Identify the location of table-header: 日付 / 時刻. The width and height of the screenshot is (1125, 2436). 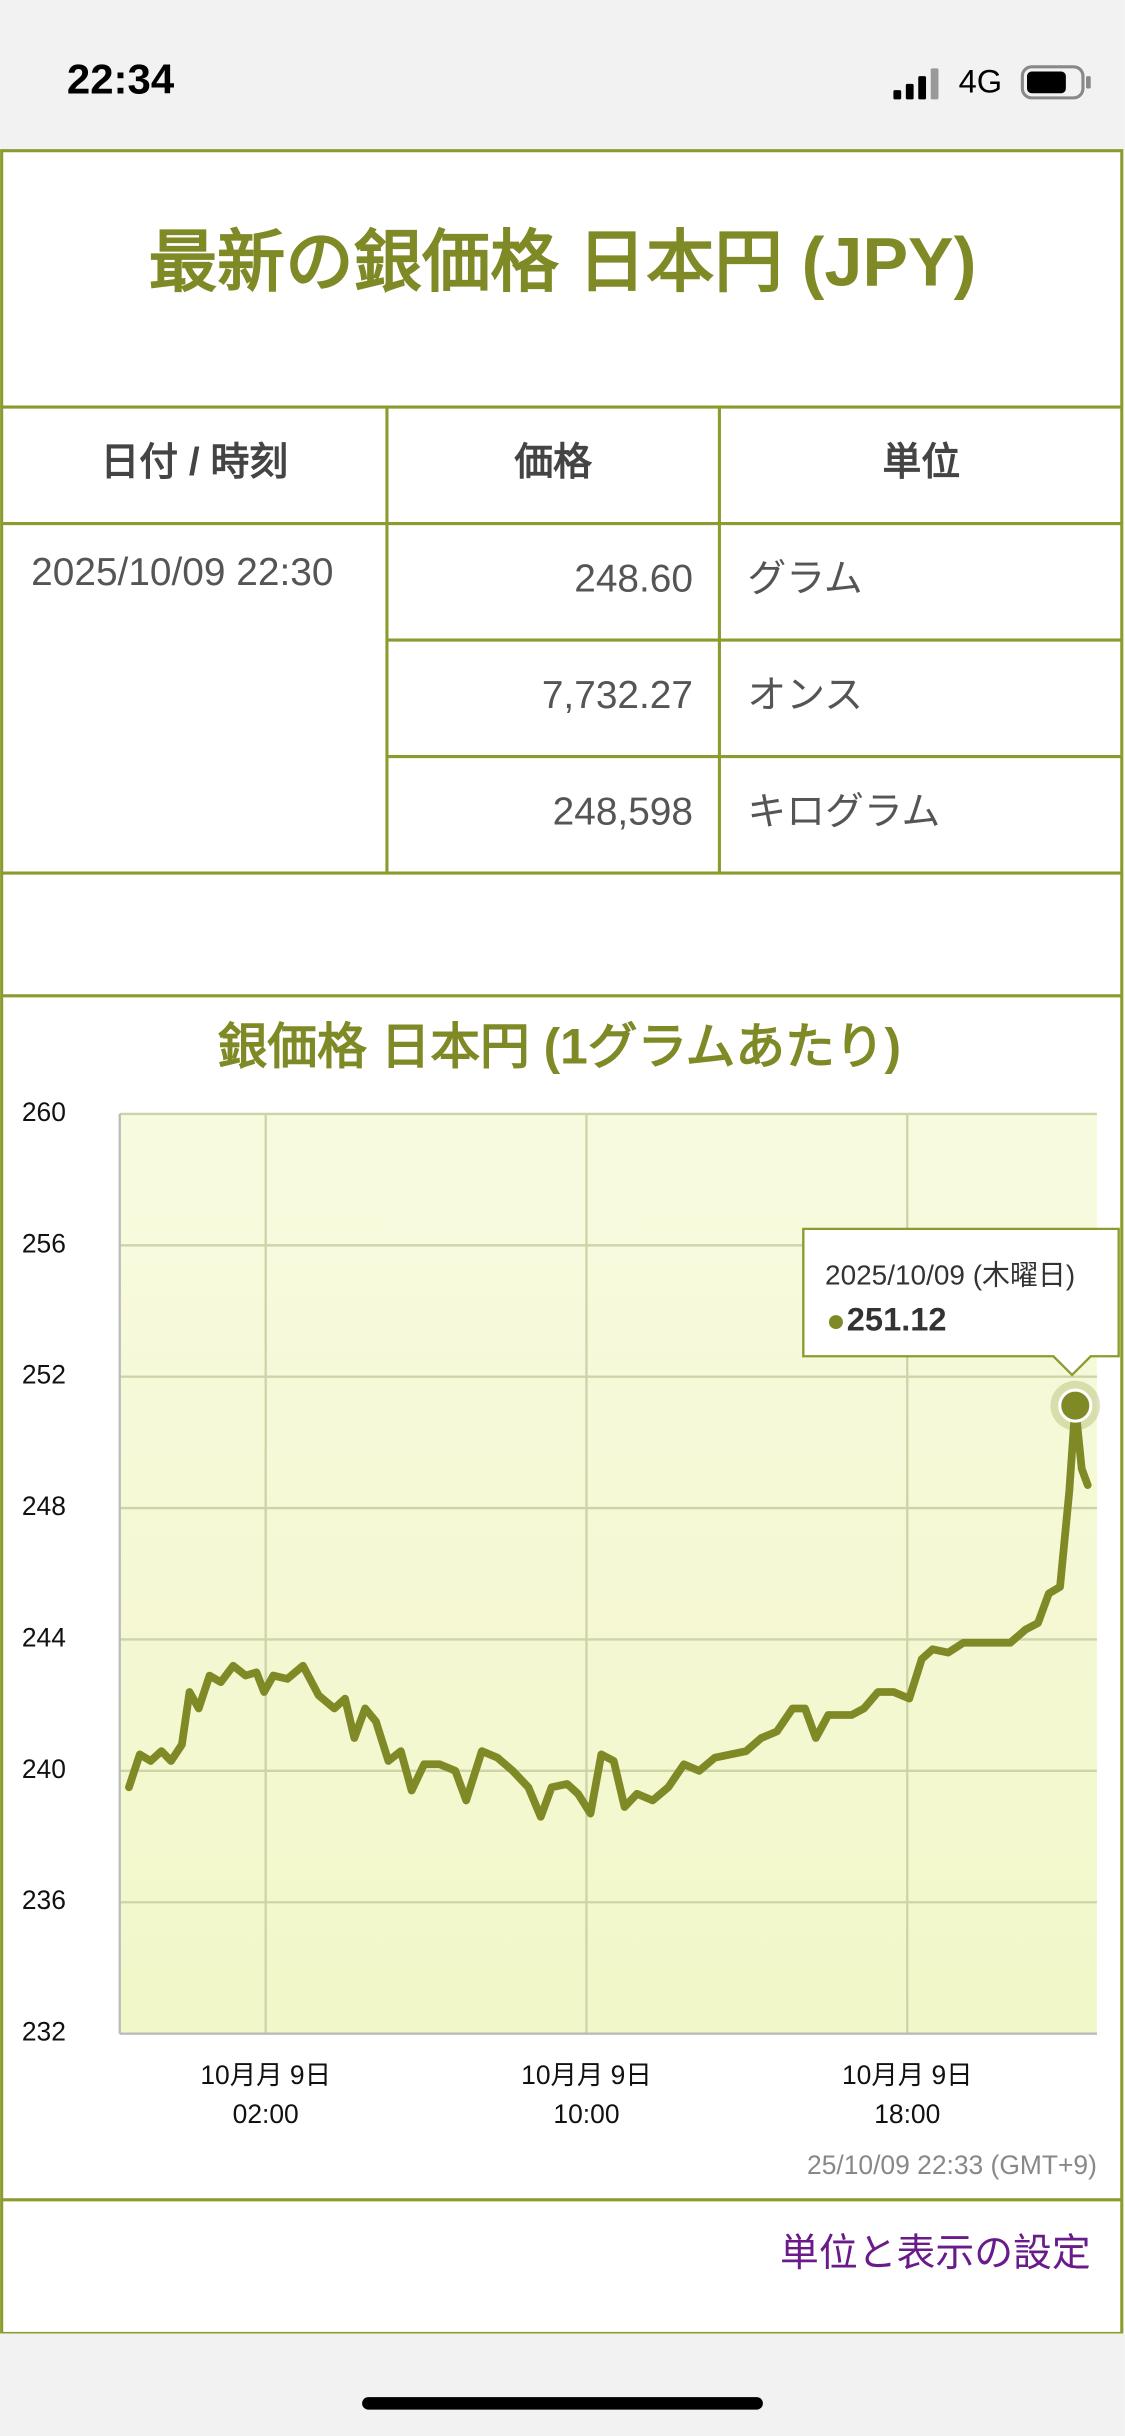
(194, 462).